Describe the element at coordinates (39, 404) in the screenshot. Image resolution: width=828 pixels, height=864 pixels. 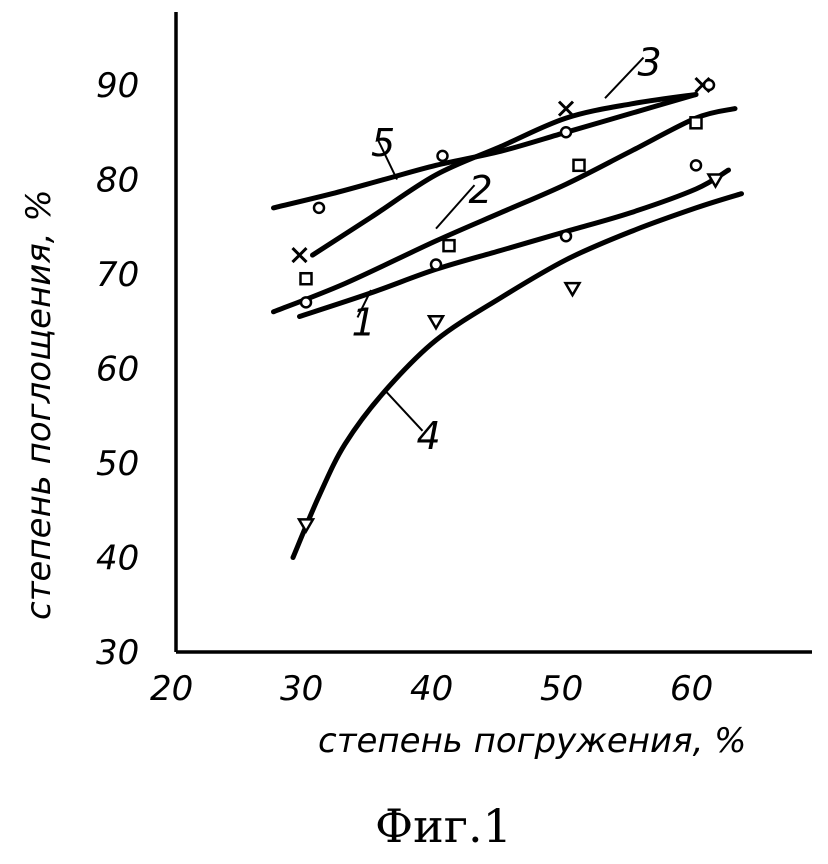
I see `y-axis-label: степень поглощения, %` at that location.